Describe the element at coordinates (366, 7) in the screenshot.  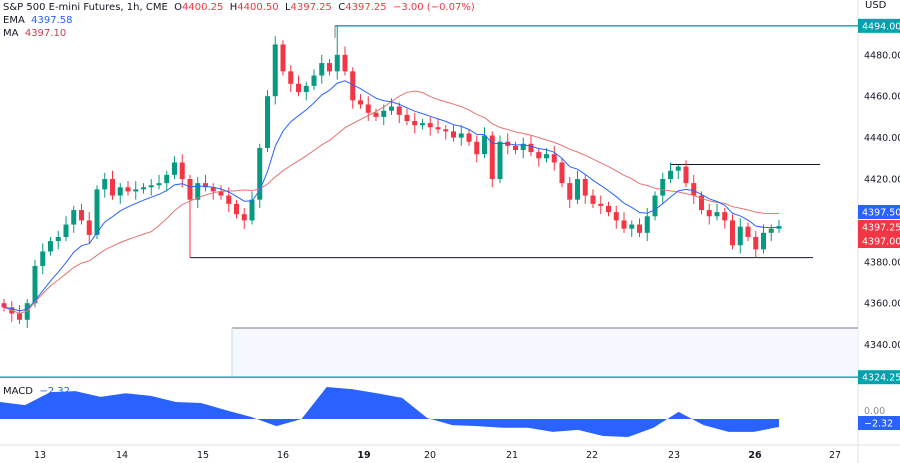
I see `close-value: 4397.25` at that location.